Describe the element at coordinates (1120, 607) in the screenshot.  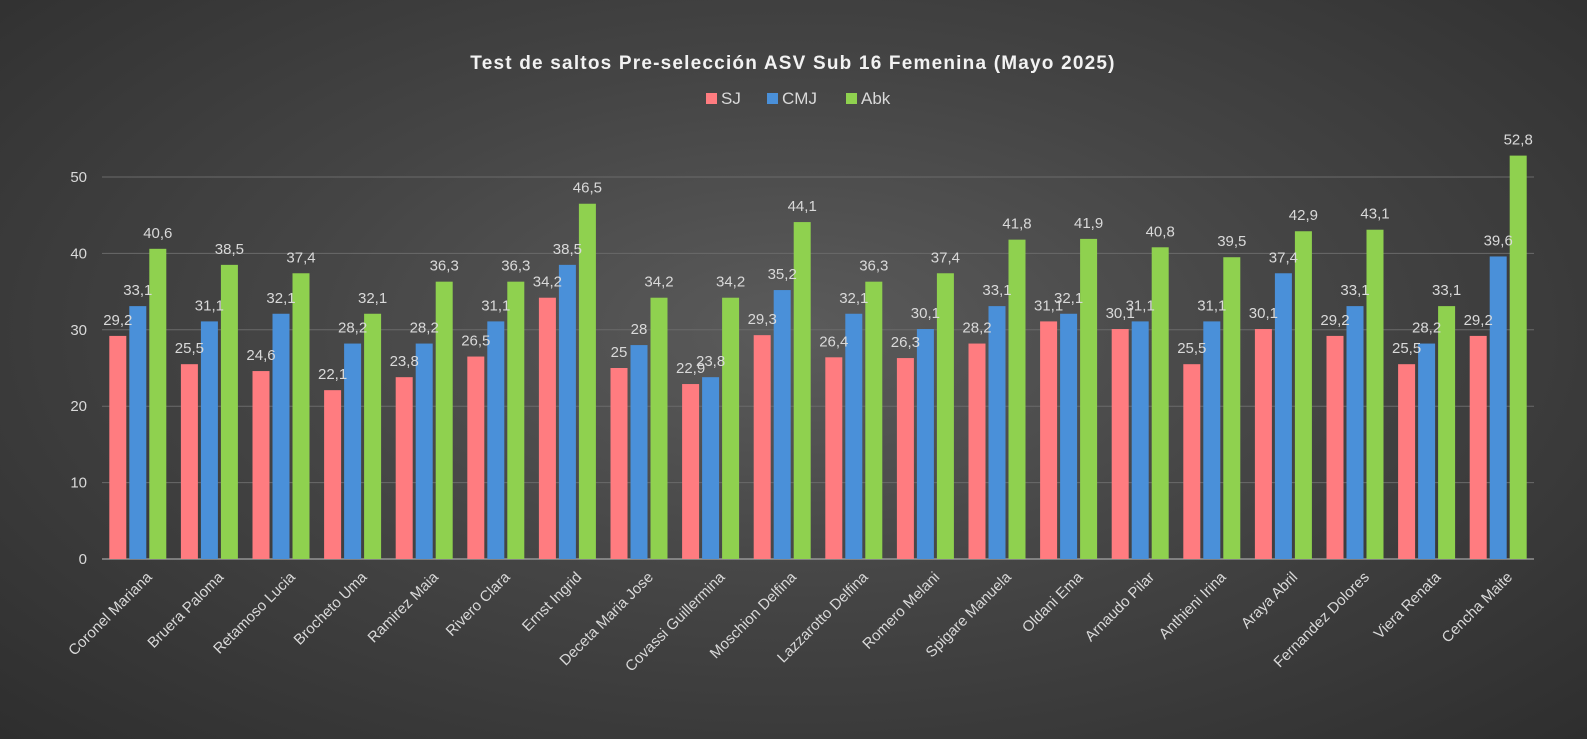
I see `x-category-label: Arnaudo Pilar` at that location.